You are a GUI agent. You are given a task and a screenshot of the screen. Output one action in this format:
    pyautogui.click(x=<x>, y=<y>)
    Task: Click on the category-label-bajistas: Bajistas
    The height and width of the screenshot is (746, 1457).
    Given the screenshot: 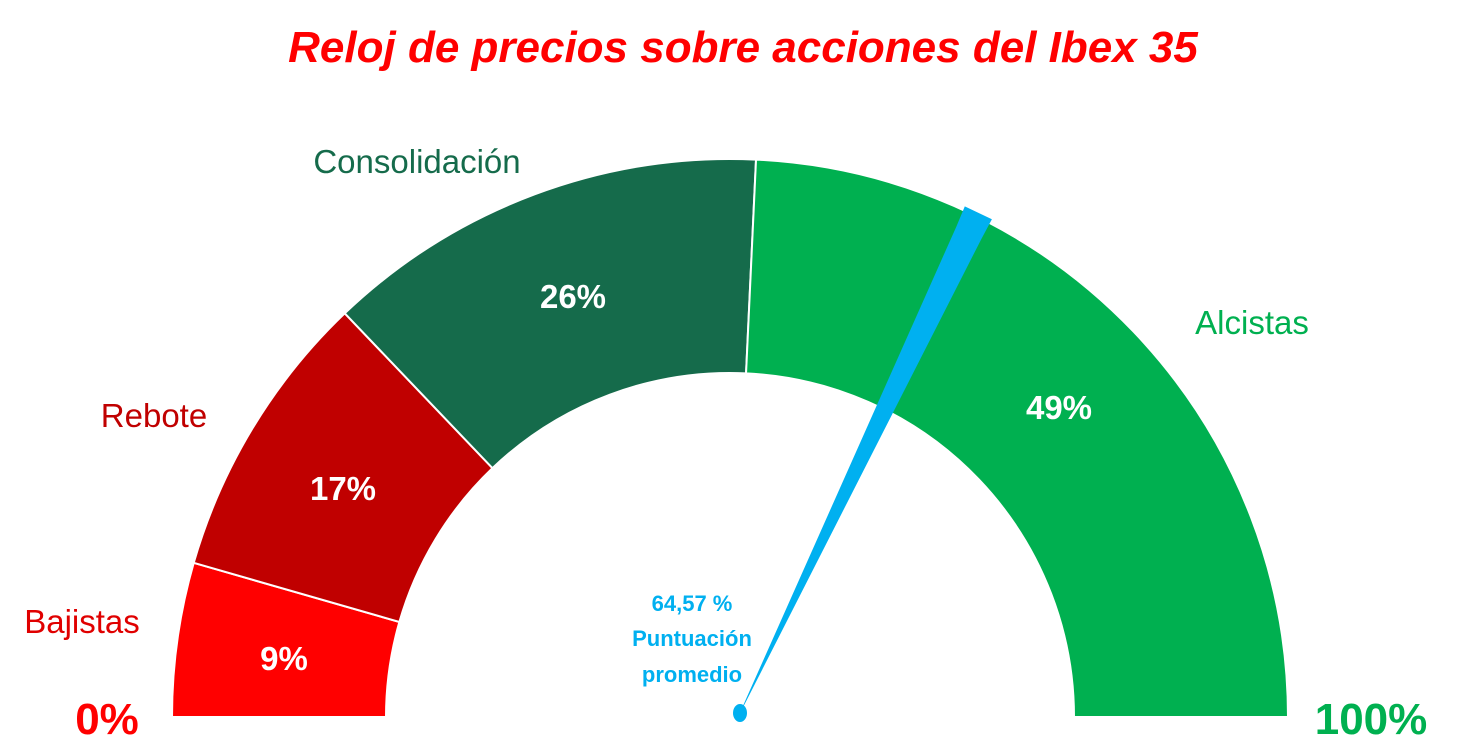 What is the action you would take?
    pyautogui.click(x=82, y=621)
    